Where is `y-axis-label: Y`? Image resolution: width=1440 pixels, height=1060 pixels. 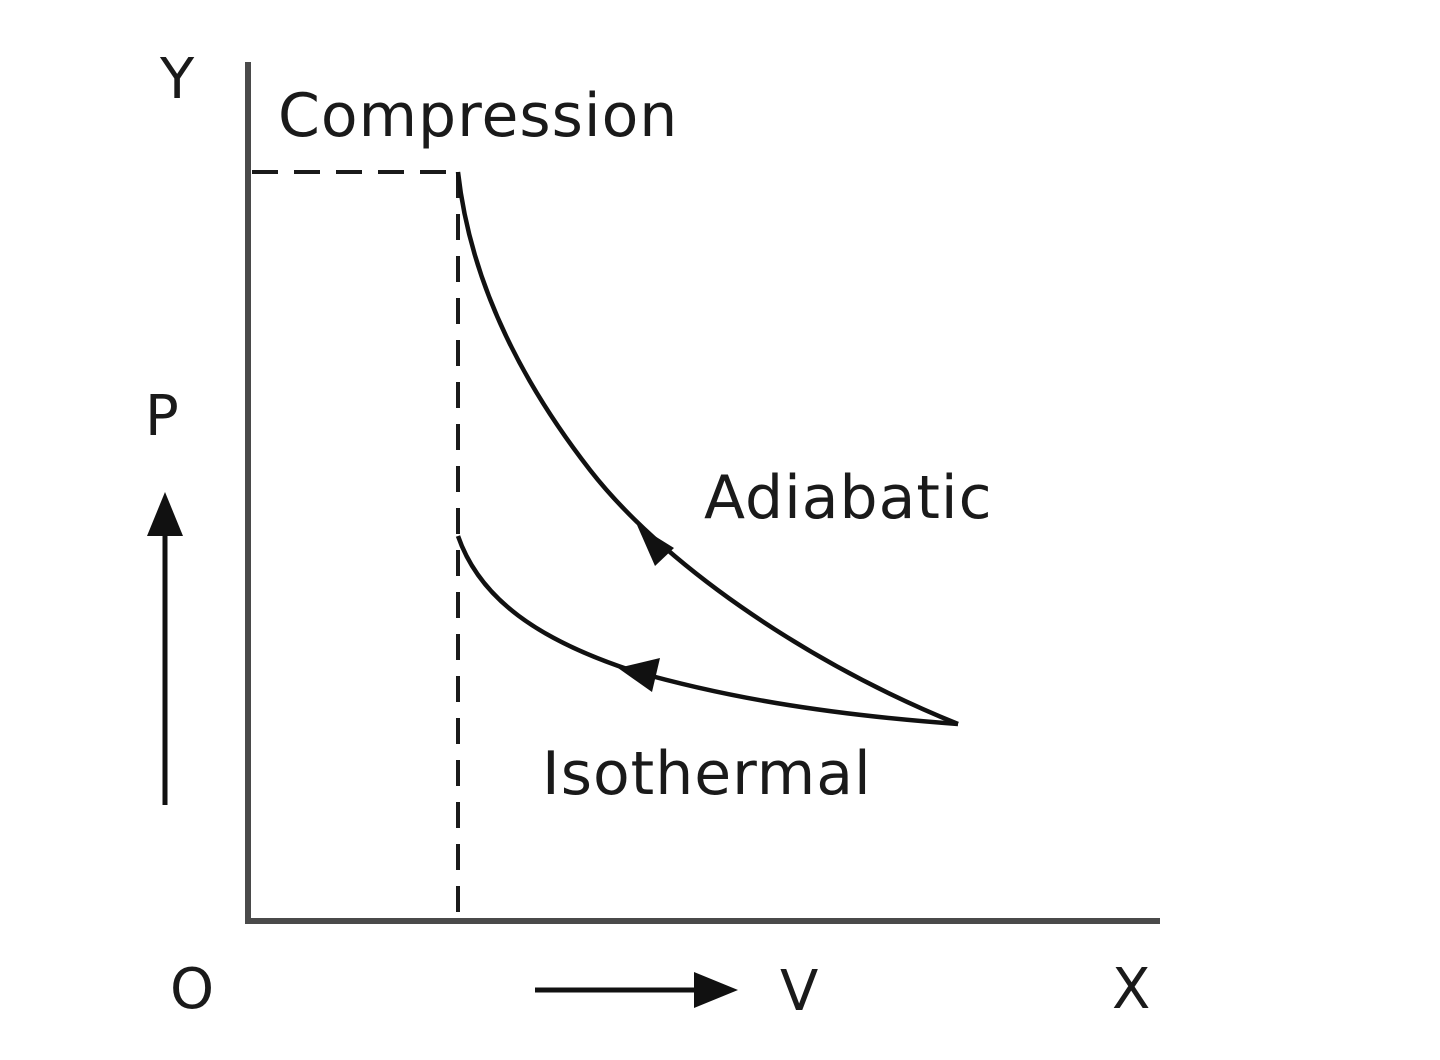 y-axis-label: Y is located at coordinates (177, 79).